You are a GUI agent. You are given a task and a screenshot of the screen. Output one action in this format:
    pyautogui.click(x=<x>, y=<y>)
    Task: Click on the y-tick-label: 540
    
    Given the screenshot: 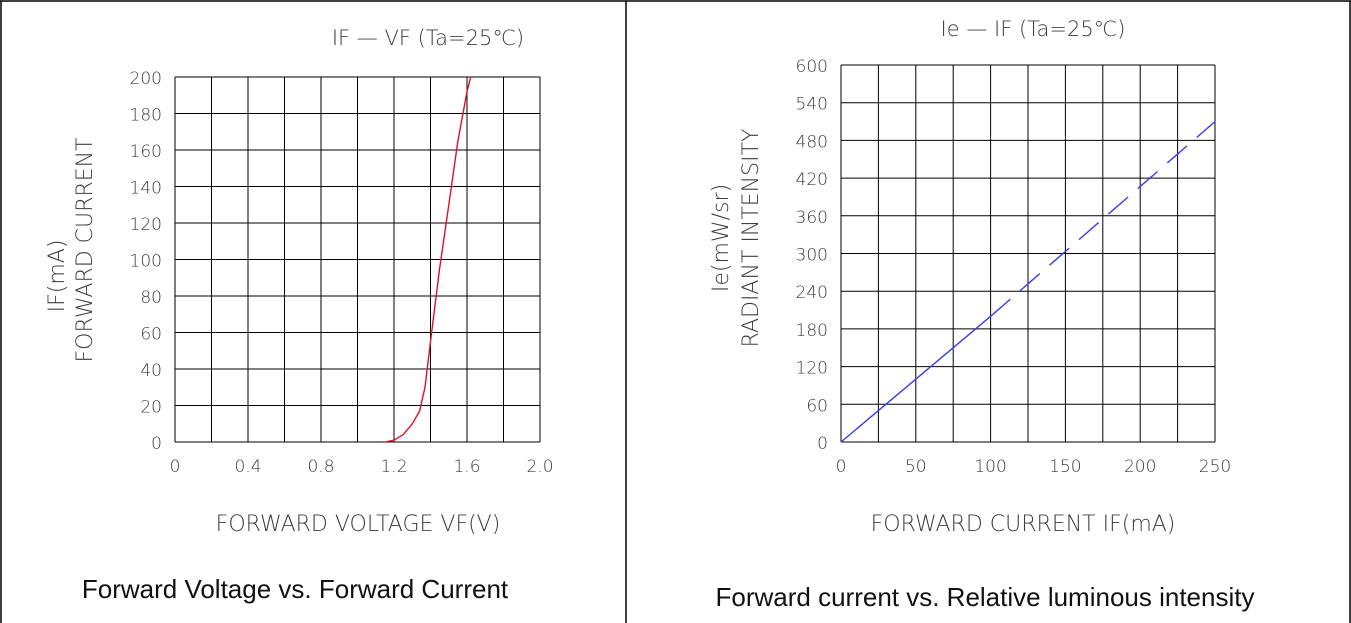 What is the action you would take?
    pyautogui.click(x=812, y=105)
    